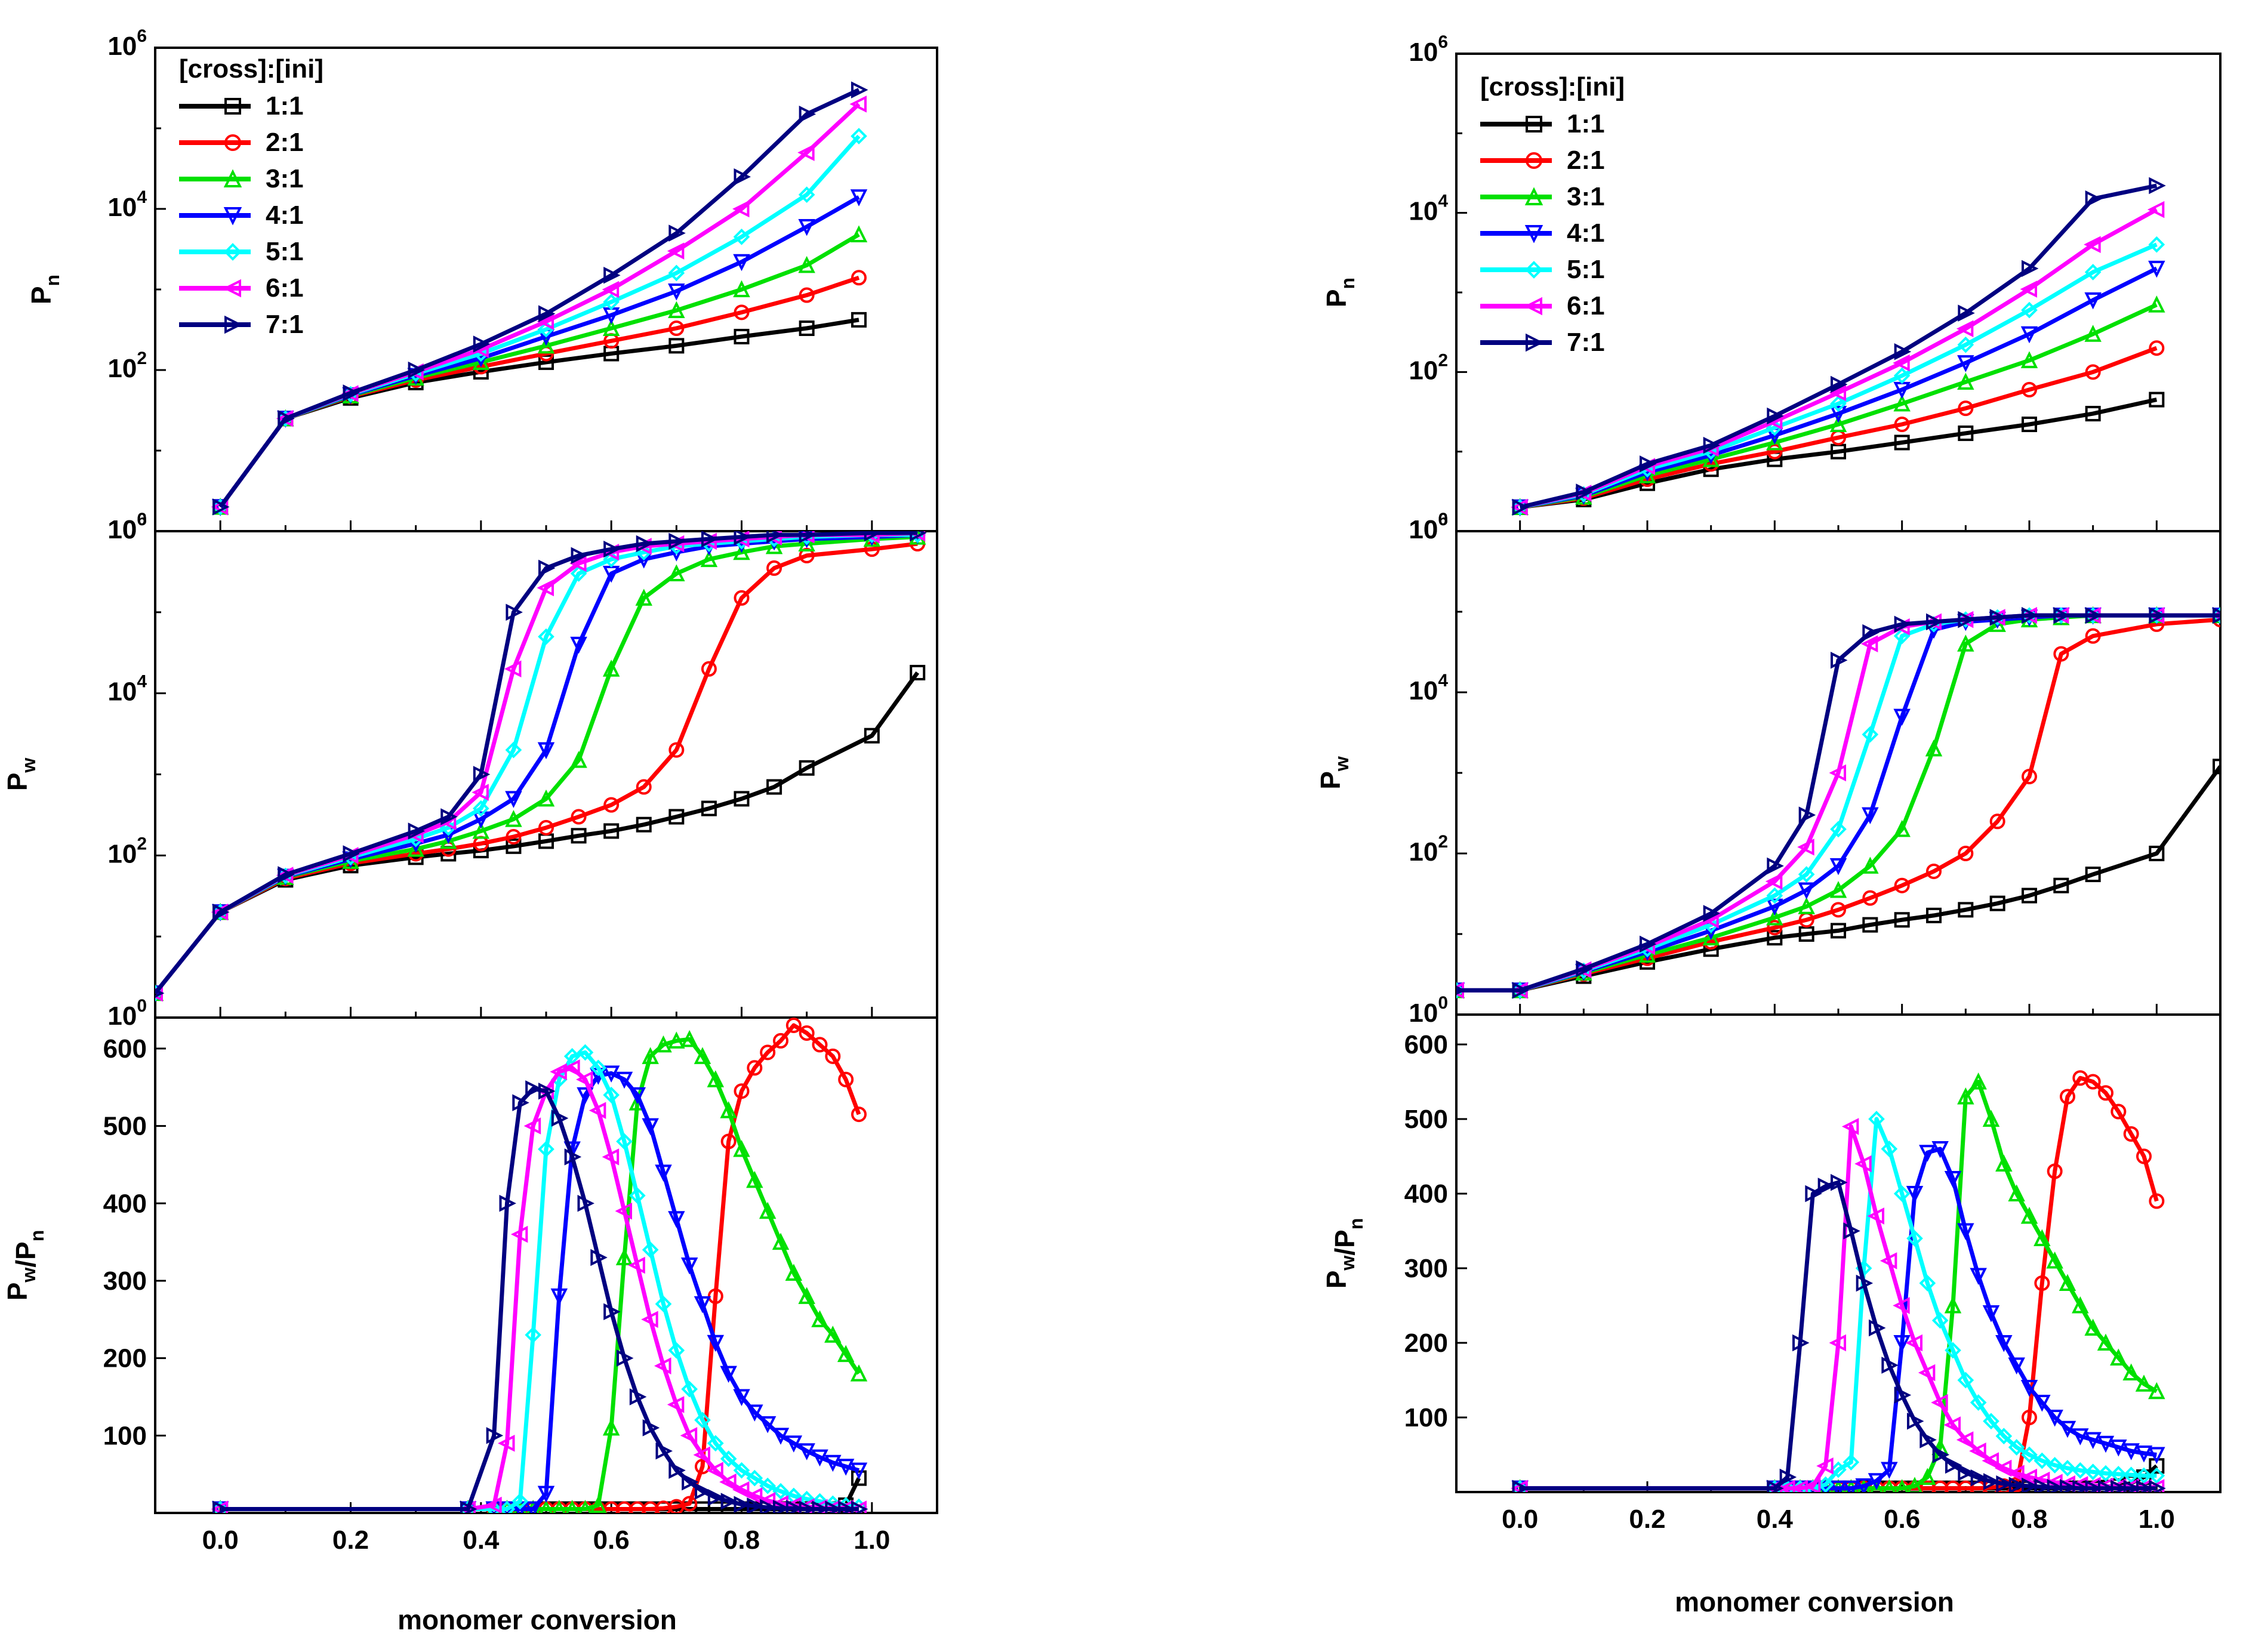  What do you see at coordinates (1586, 233) in the screenshot?
I see `legend-entry: 4:1` at bounding box center [1586, 233].